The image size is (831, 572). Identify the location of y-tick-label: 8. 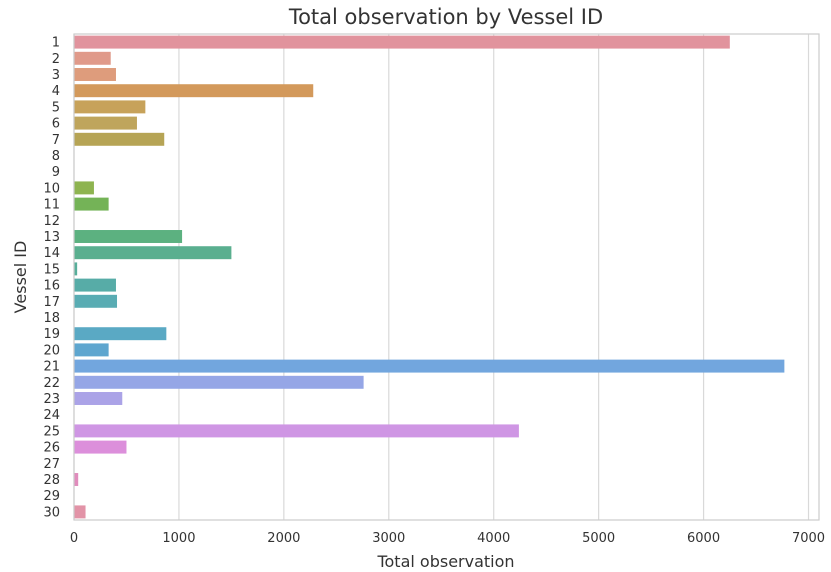
(56, 156).